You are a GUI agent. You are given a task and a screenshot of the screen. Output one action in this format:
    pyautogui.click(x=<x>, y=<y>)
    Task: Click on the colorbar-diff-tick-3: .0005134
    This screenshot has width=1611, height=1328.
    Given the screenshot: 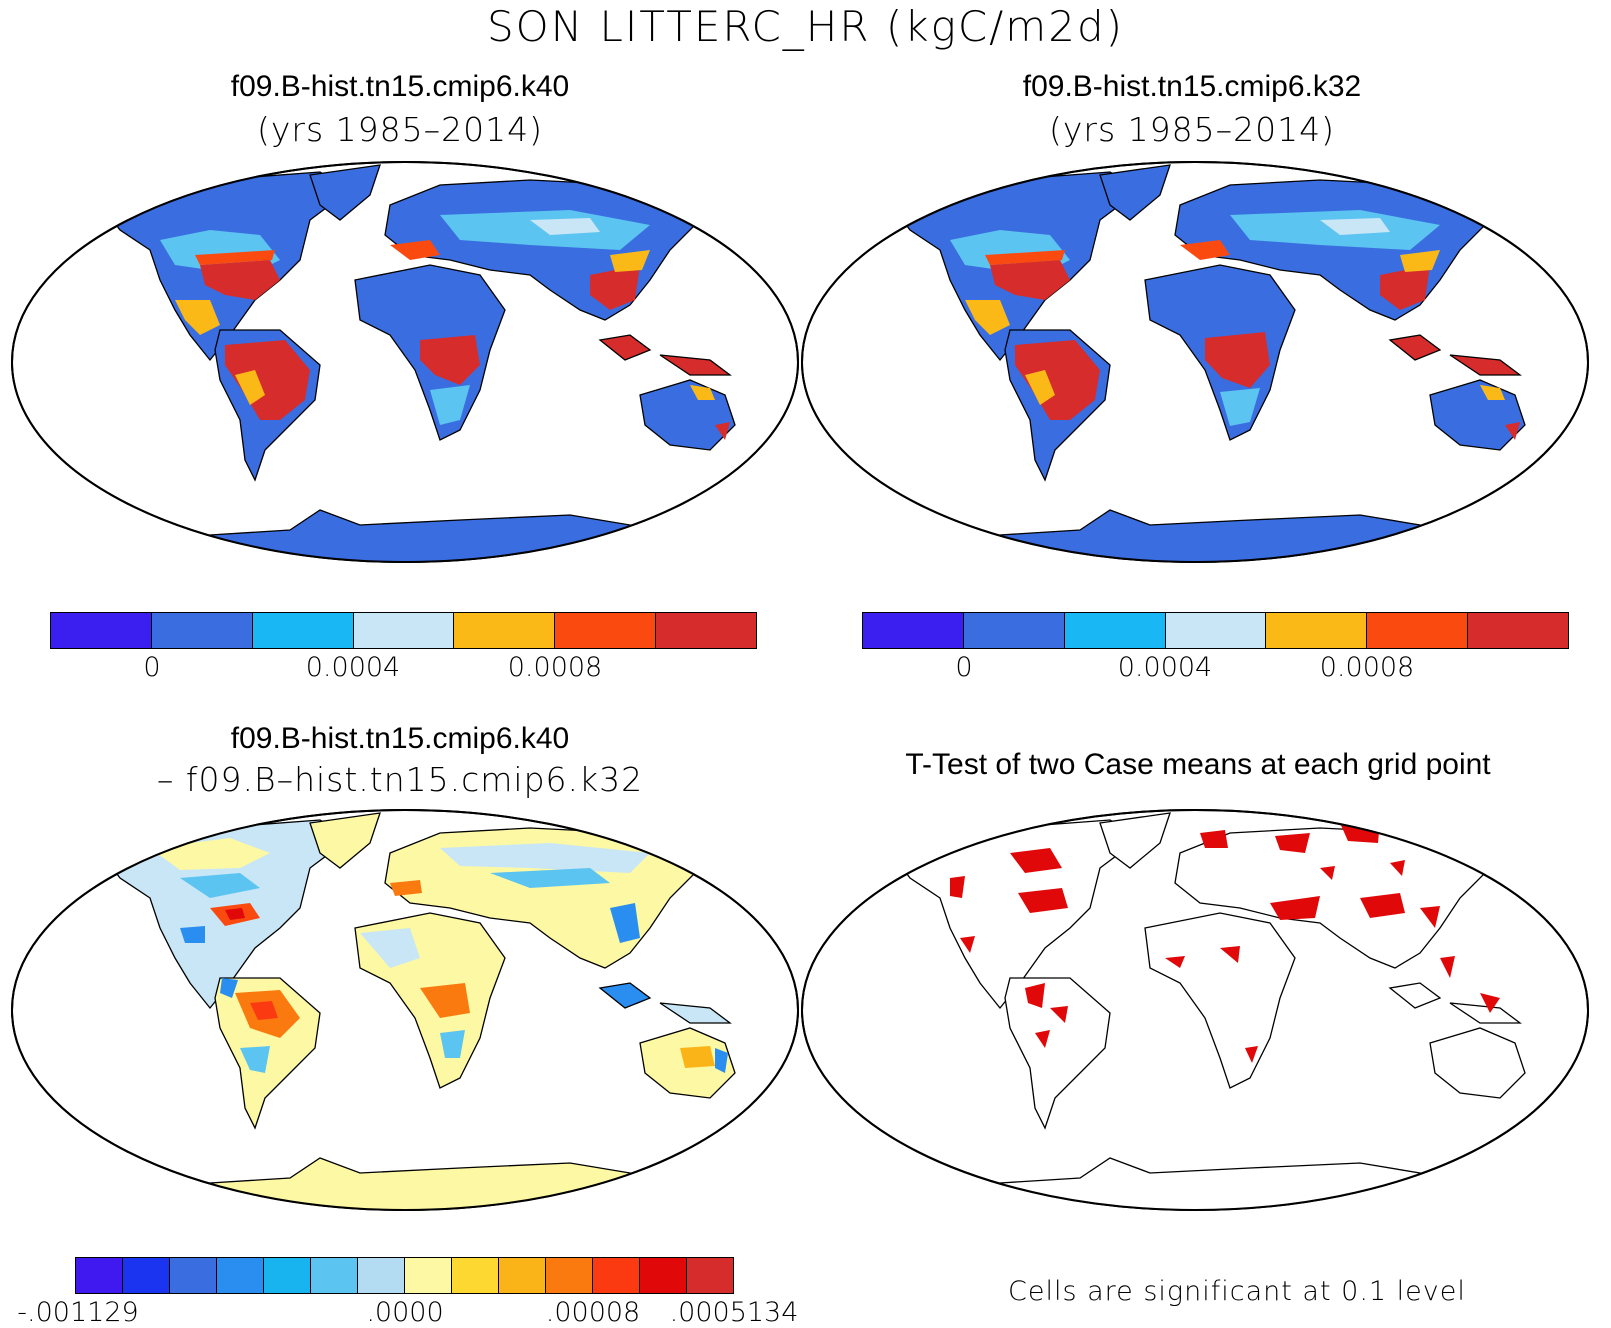 What is the action you would take?
    pyautogui.click(x=734, y=1312)
    